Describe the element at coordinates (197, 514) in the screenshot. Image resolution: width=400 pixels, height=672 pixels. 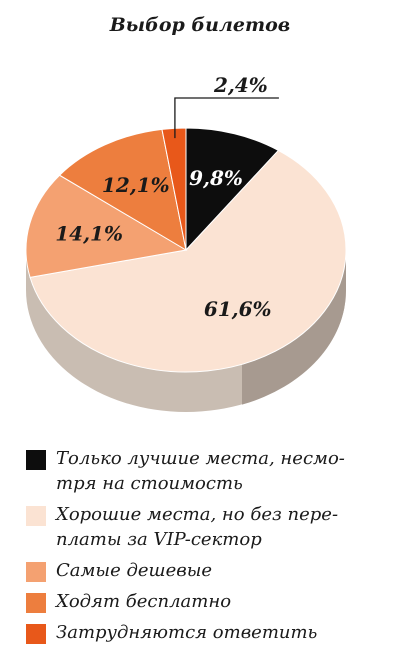
I see `legend-label: Хорошие места, но без пере-` at that location.